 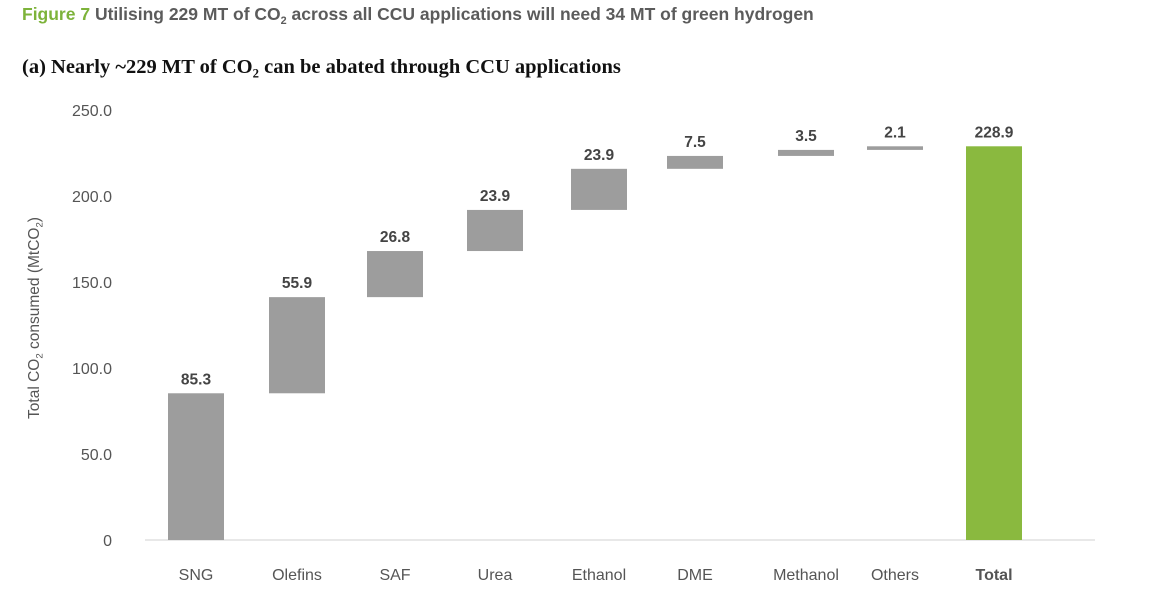 I want to click on x-category-label: Ethanol, so click(x=599, y=575).